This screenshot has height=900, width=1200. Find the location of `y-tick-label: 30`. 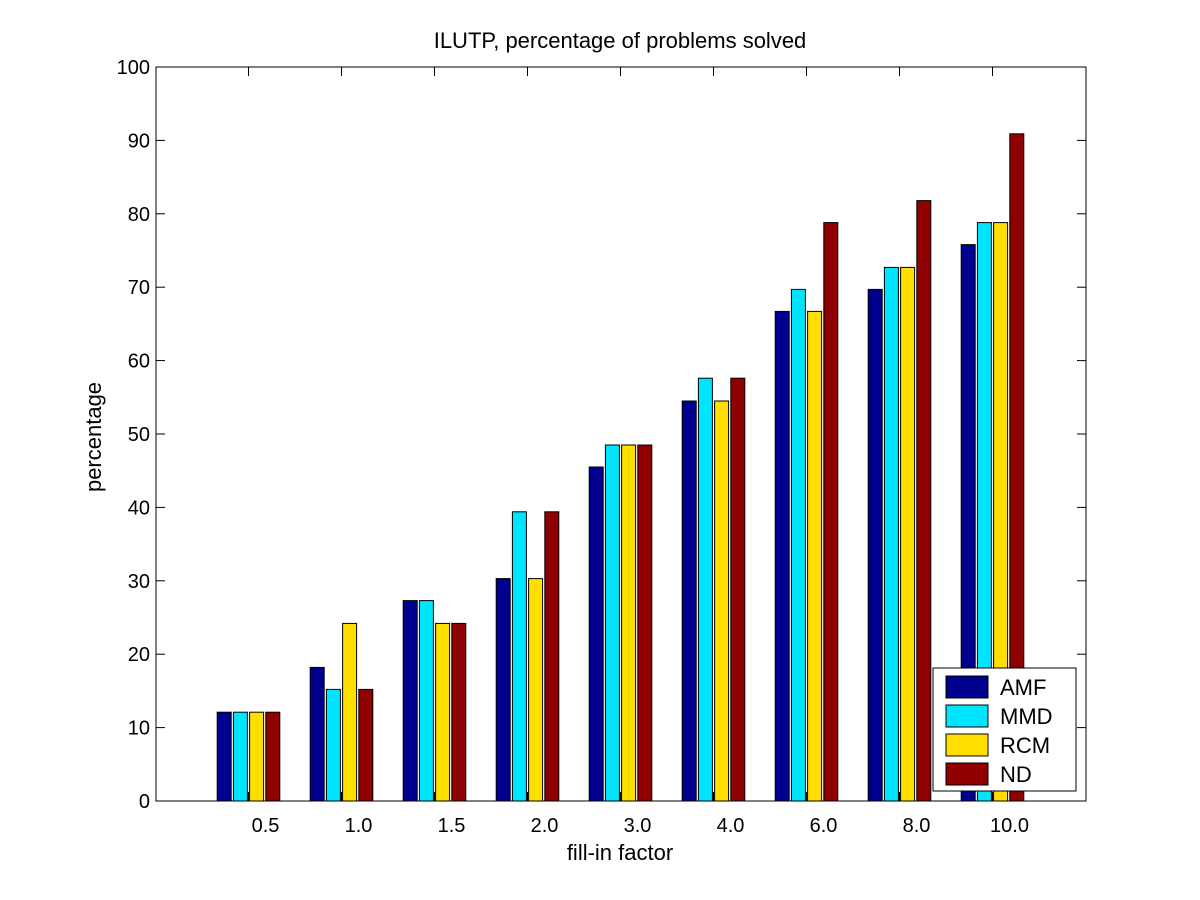

y-tick-label: 30 is located at coordinates (139, 582).